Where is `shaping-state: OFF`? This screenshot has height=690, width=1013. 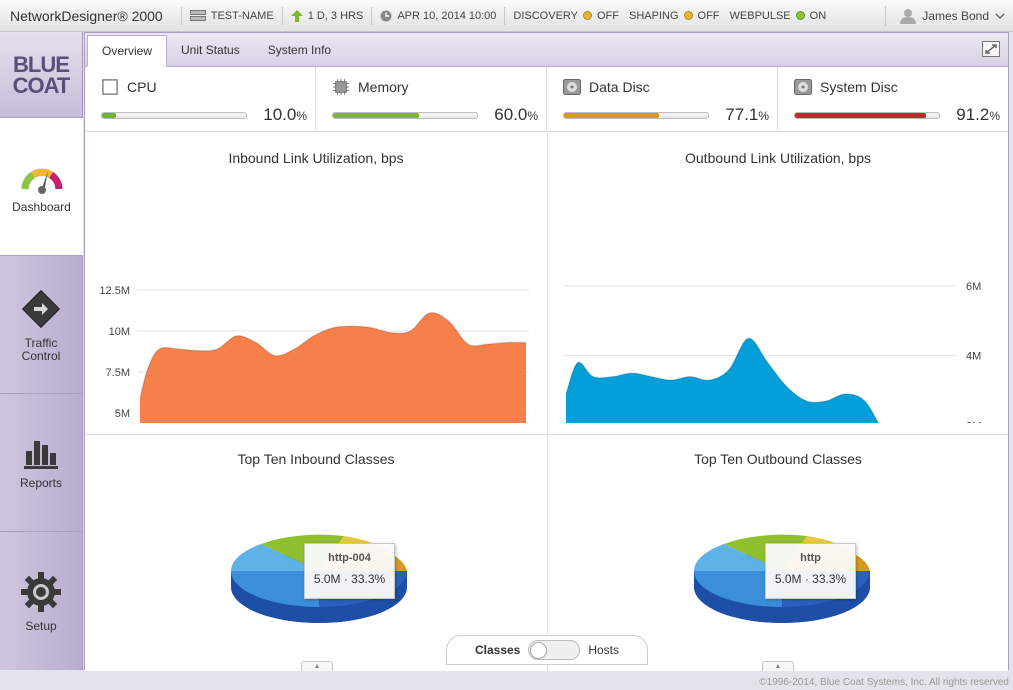
shaping-state: OFF is located at coordinates (708, 15).